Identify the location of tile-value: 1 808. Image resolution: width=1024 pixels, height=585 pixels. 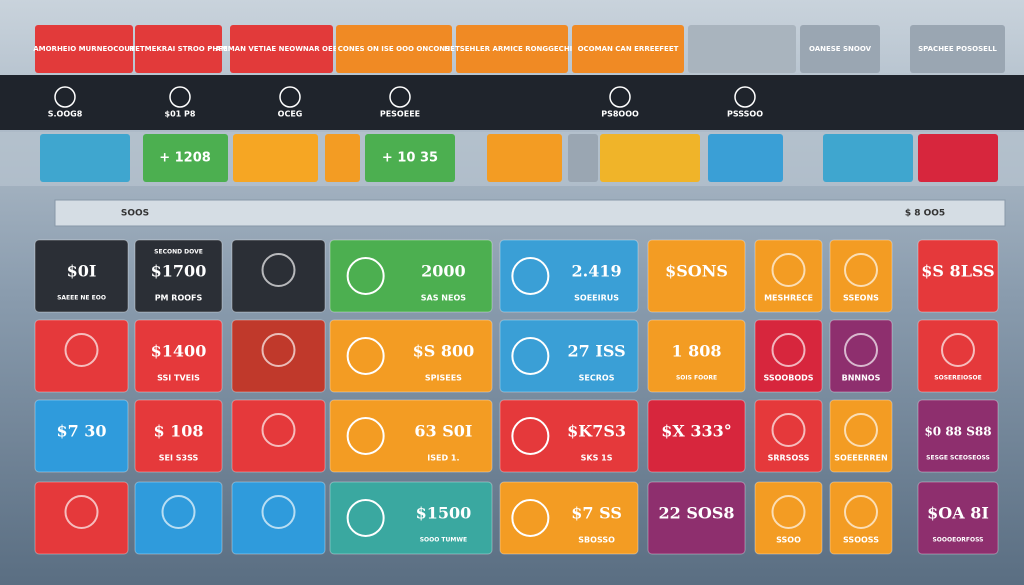
(696, 351).